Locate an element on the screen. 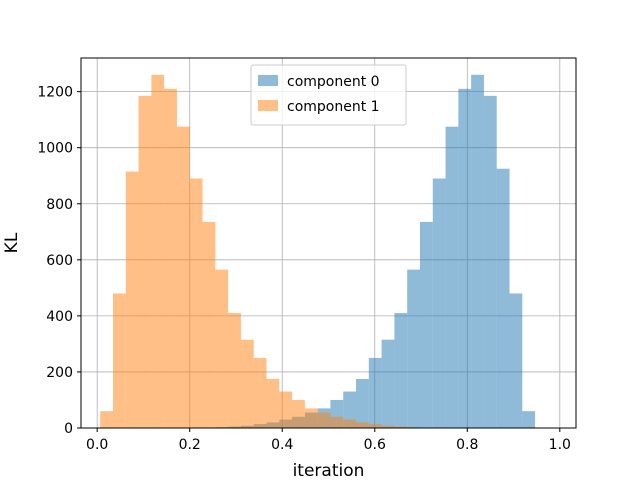  x-tick-label: 0.0 is located at coordinates (97, 445).